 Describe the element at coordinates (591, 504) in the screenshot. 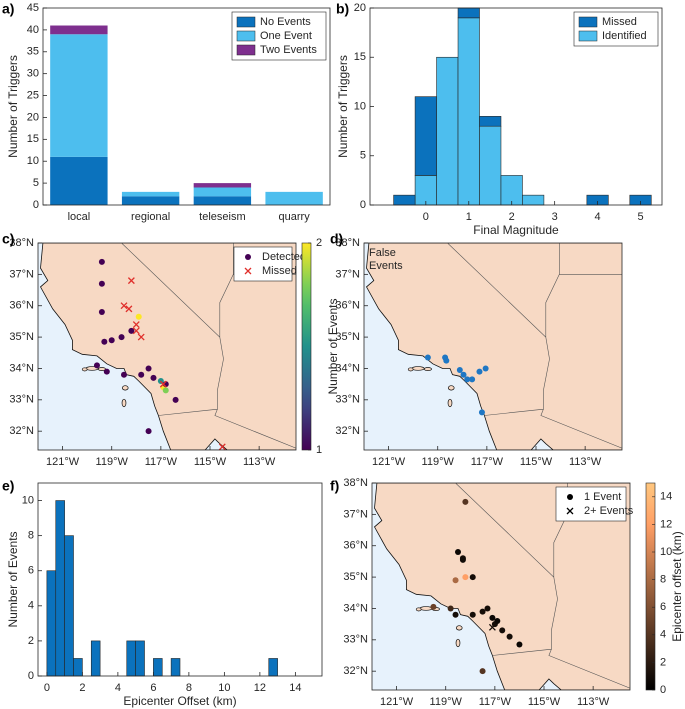

I see `legend-box` at that location.